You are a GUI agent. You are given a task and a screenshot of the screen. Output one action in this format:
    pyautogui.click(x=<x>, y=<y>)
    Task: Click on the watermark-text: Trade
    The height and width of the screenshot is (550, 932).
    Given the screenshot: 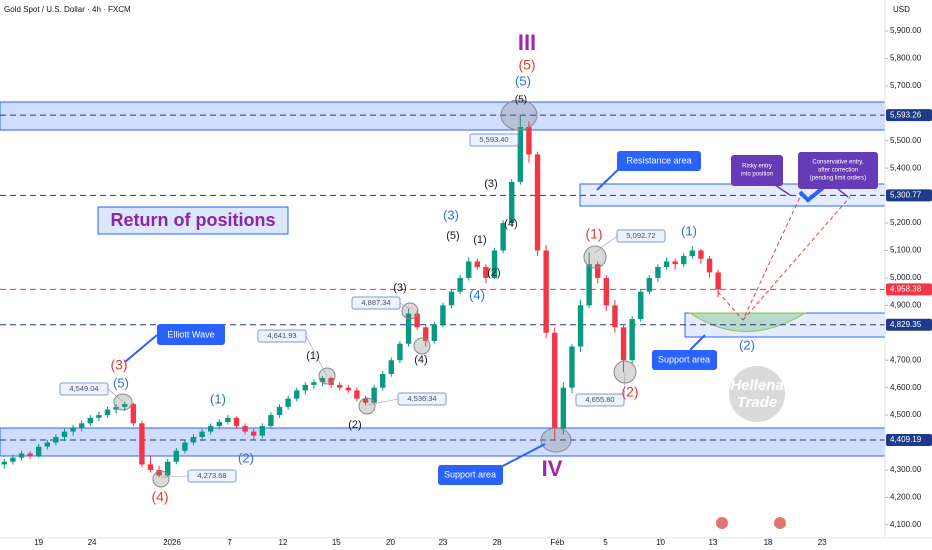 What is the action you would take?
    pyautogui.click(x=757, y=402)
    